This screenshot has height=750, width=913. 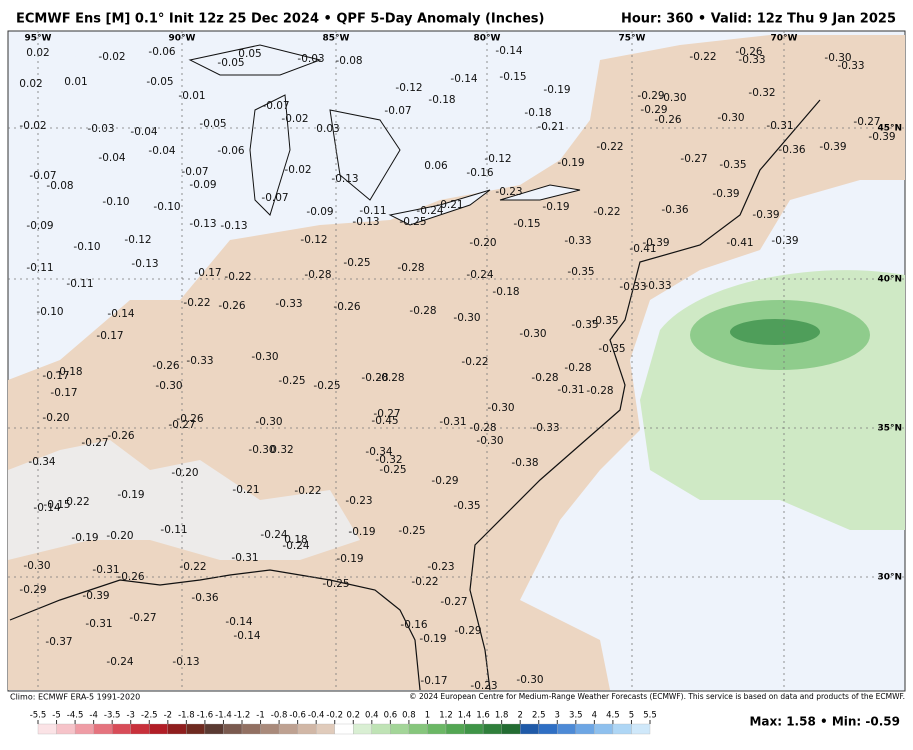 What do you see at coordinates (173, 530) in the screenshot?
I see `station-value: -0.11` at bounding box center [173, 530].